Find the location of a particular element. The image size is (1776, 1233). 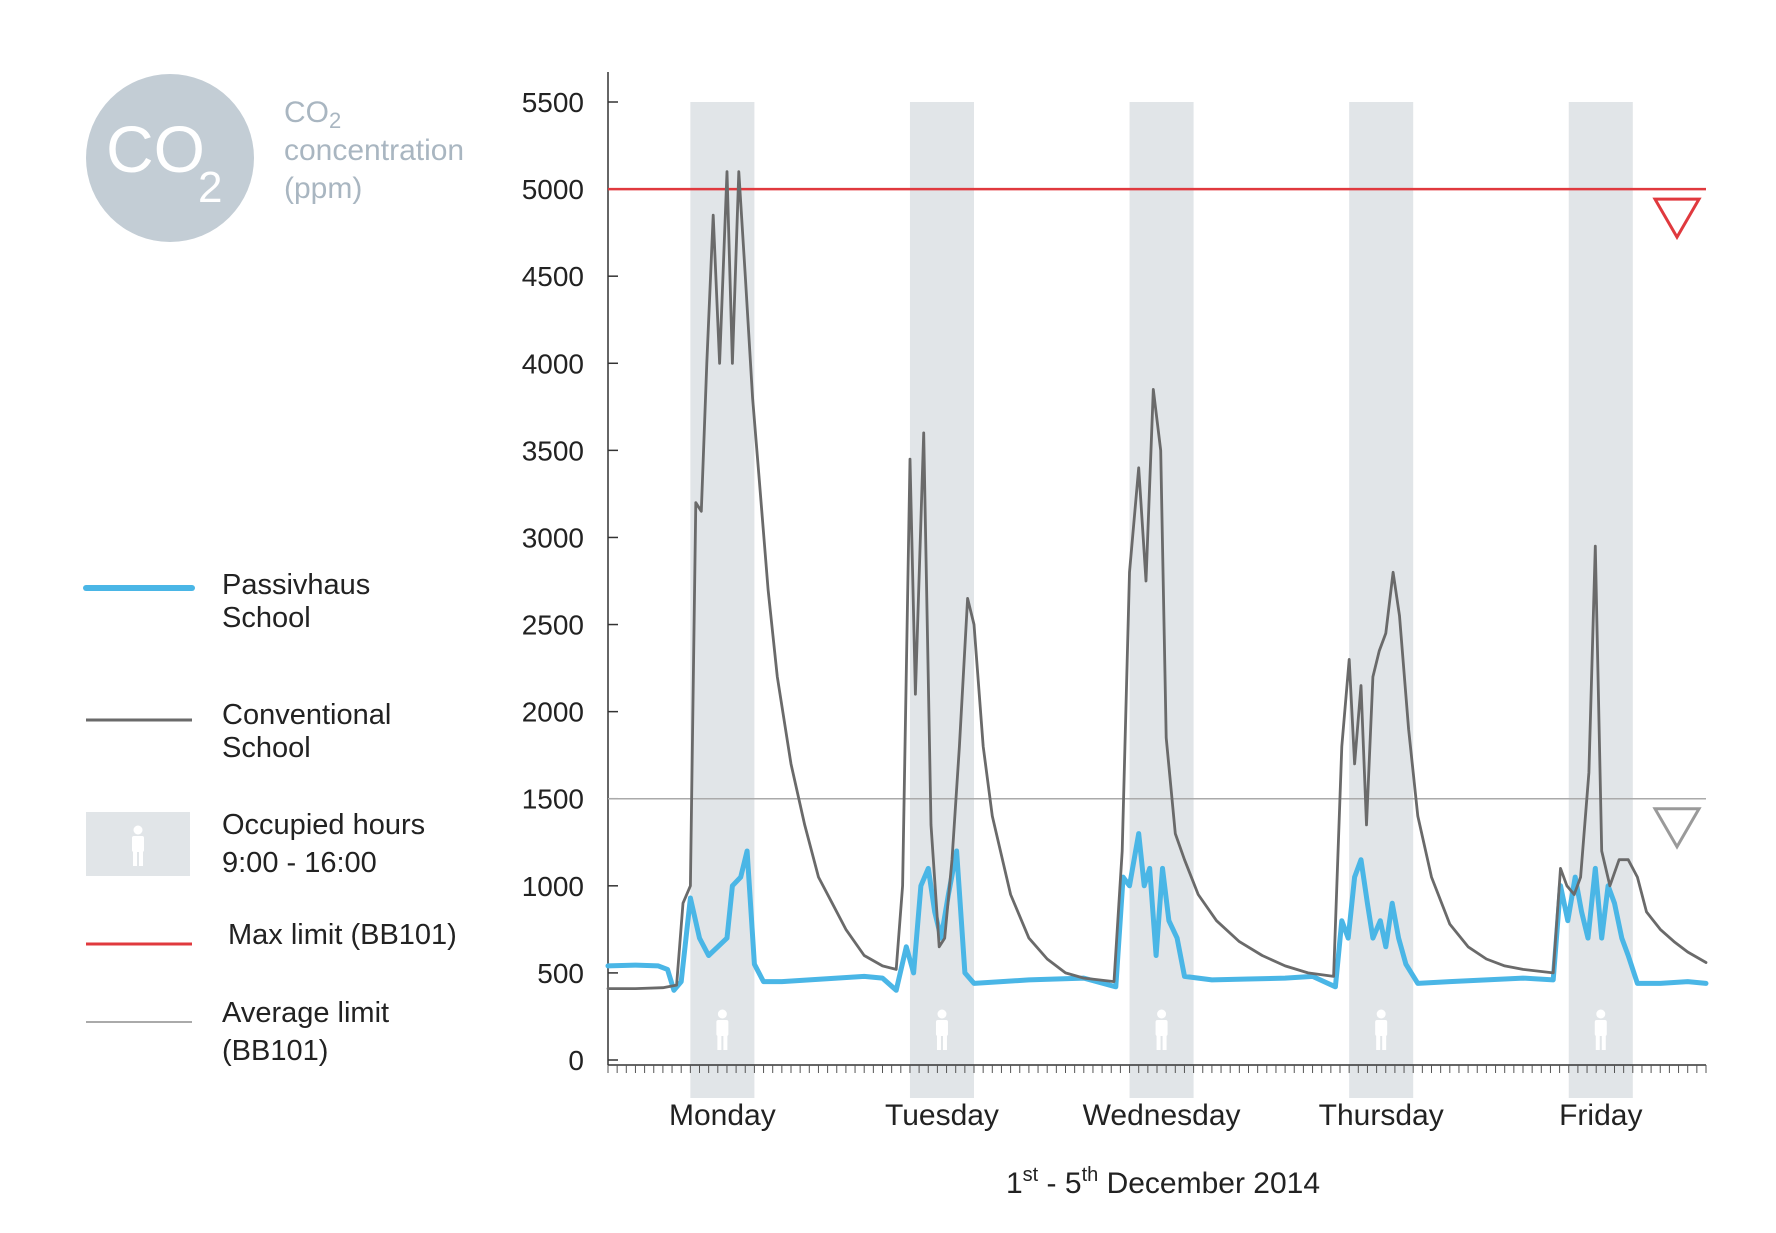

day-label-tuesday: Tuesday is located at coordinates (942, 1115).